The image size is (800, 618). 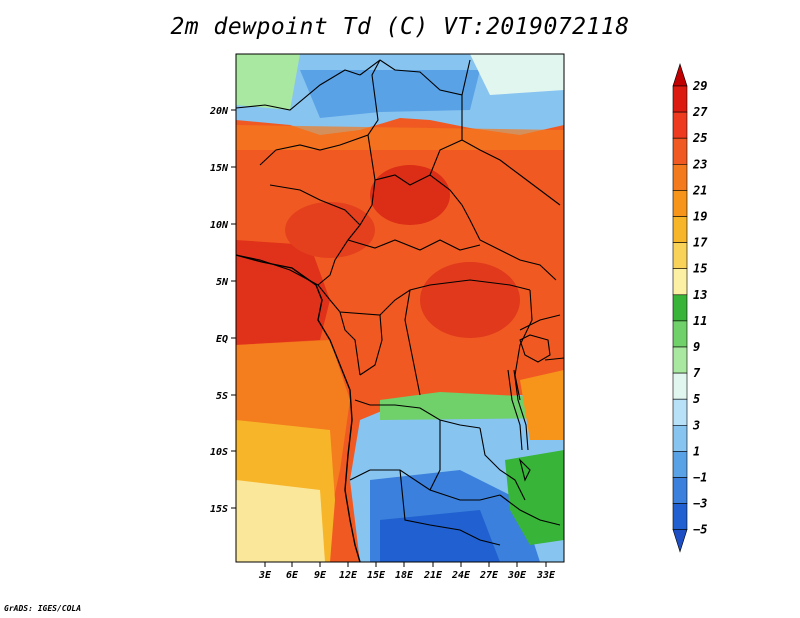 What do you see at coordinates (700, 478) in the screenshot?
I see `colorbar-label: −1` at bounding box center [700, 478].